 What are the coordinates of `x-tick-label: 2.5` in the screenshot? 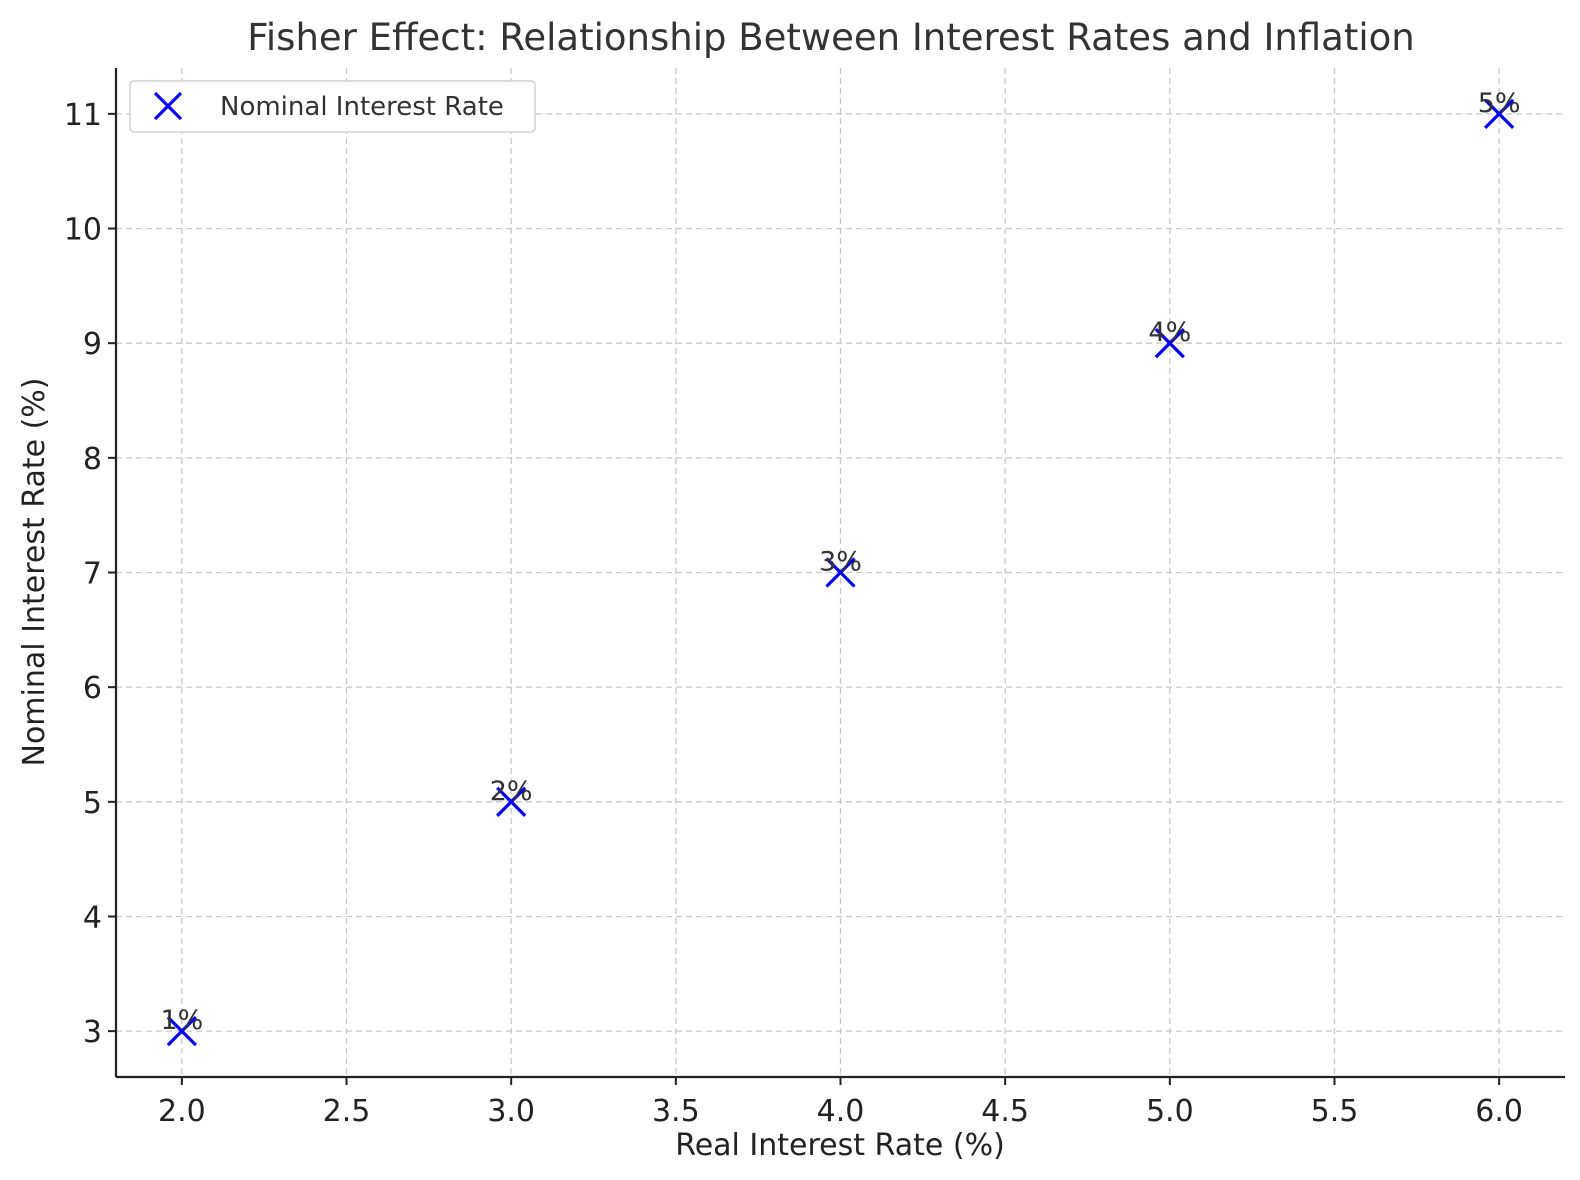 It's located at (347, 1111).